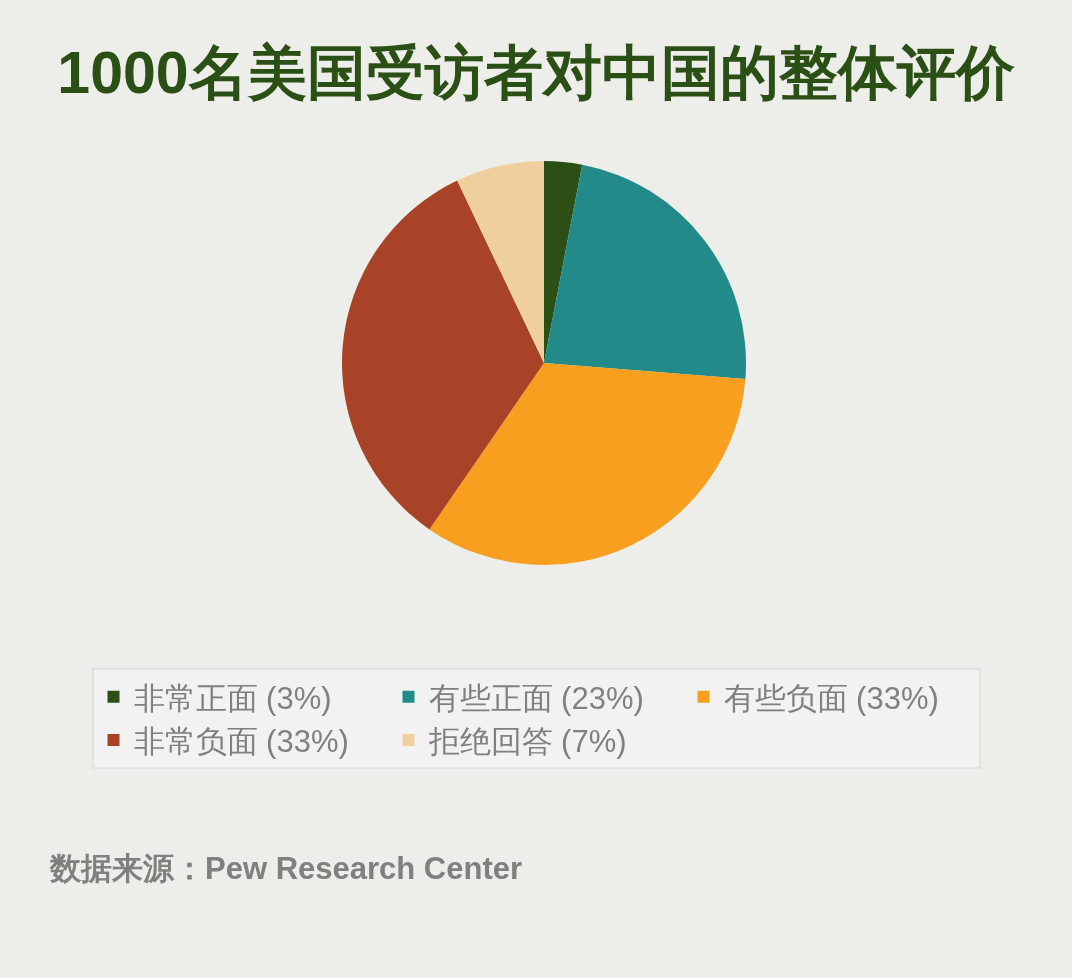  Describe the element at coordinates (831, 698) in the screenshot. I see `legend-label: 有些负面 (33%)` at that location.